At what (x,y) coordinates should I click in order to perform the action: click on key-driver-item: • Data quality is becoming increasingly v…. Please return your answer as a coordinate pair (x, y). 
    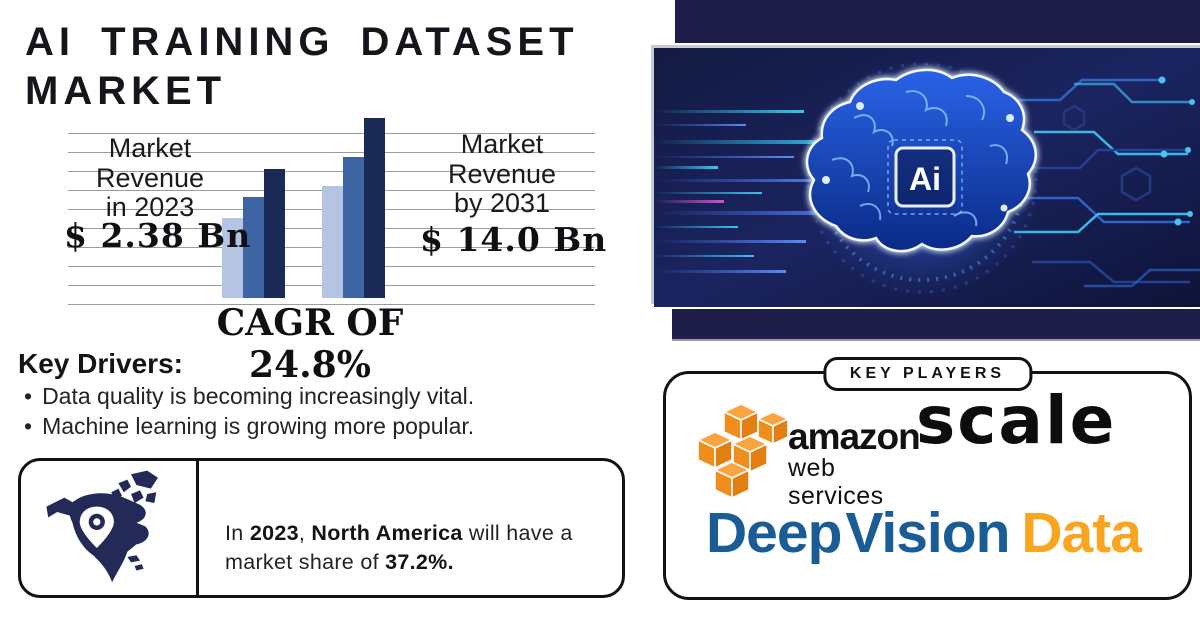
    Looking at the image, I should click on (249, 396).